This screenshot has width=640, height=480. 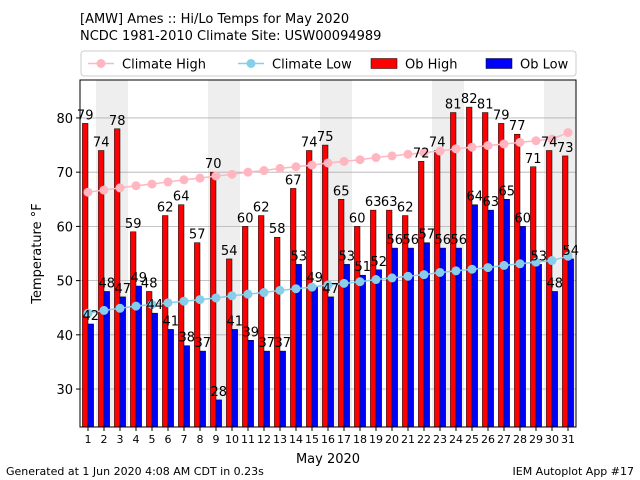 What do you see at coordinates (293, 180) in the screenshot?
I see `data-label-ob-high: 67` at bounding box center [293, 180].